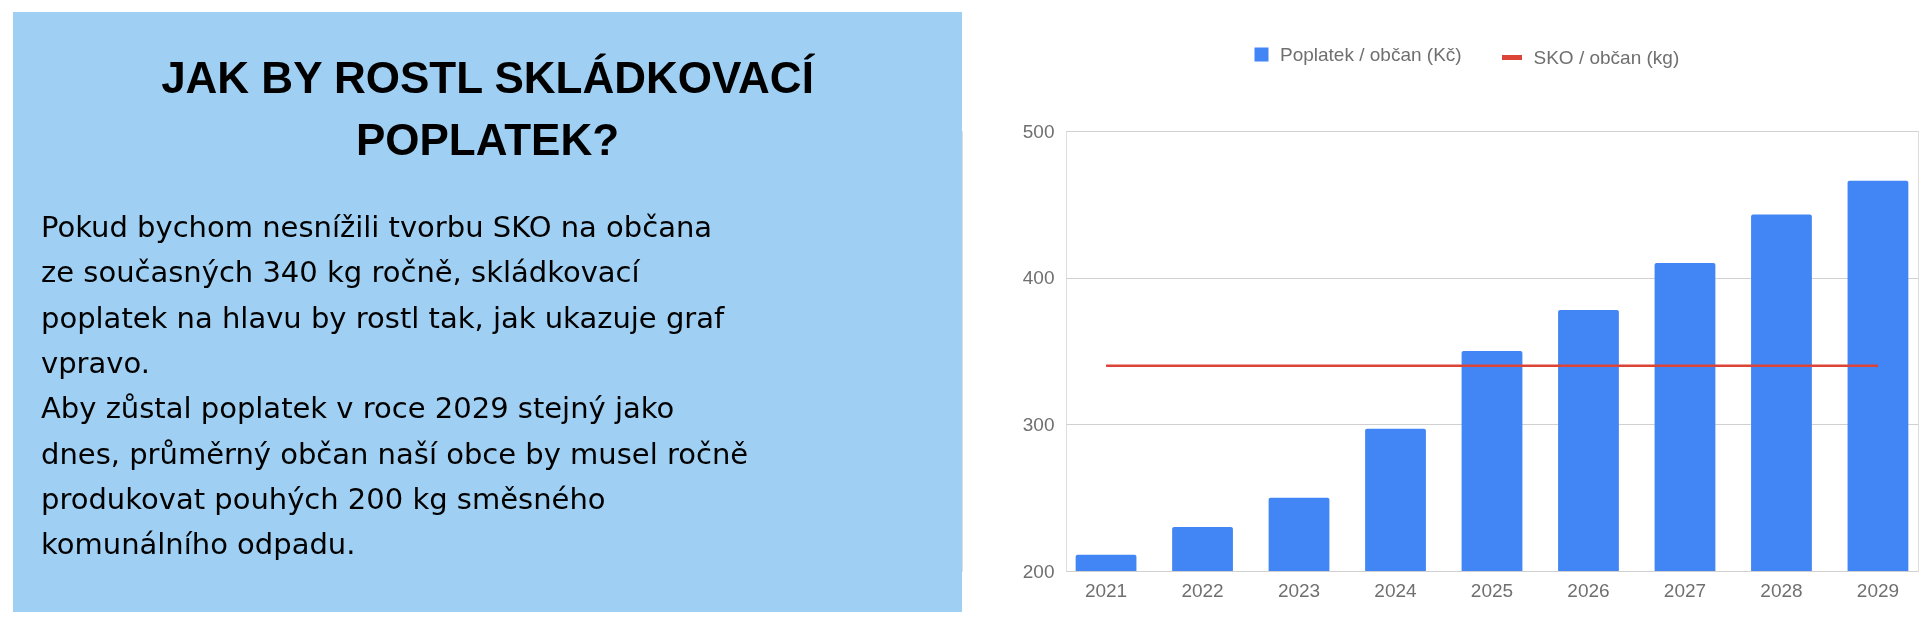 Image resolution: width=1920 pixels, height=619 pixels. What do you see at coordinates (488, 108) in the screenshot?
I see `text: JAK BY ROSTL SKLÁDKOVACÍ POPLATEK?` at bounding box center [488, 108].